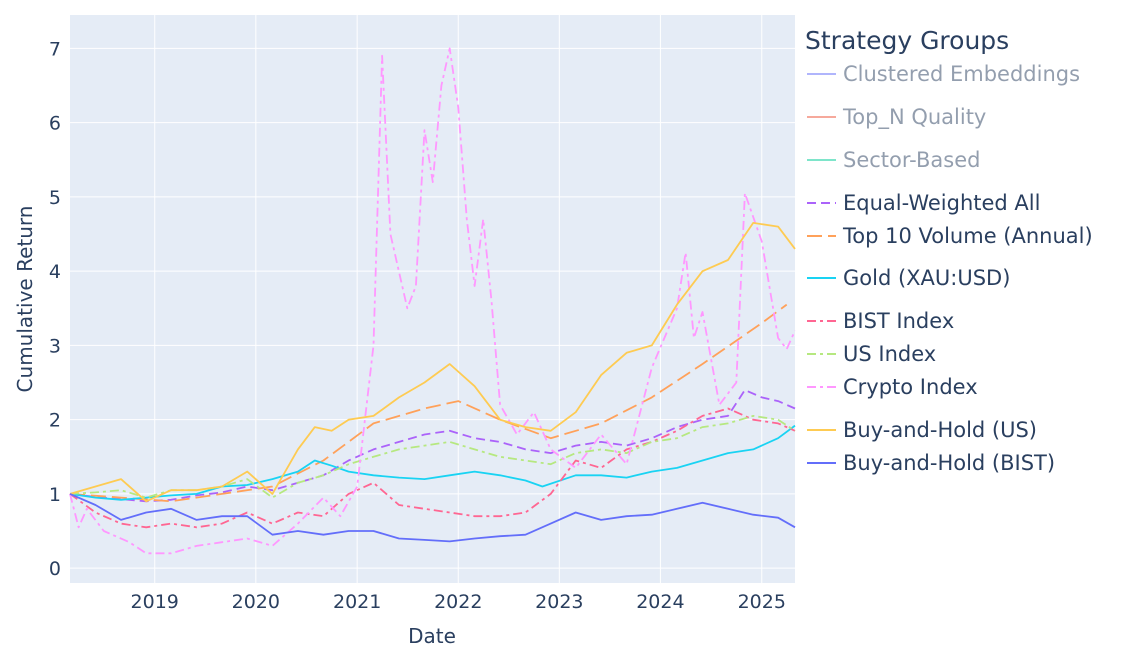  Describe the element at coordinates (256, 602) in the screenshot. I see `x-tick-label: 2020` at that location.